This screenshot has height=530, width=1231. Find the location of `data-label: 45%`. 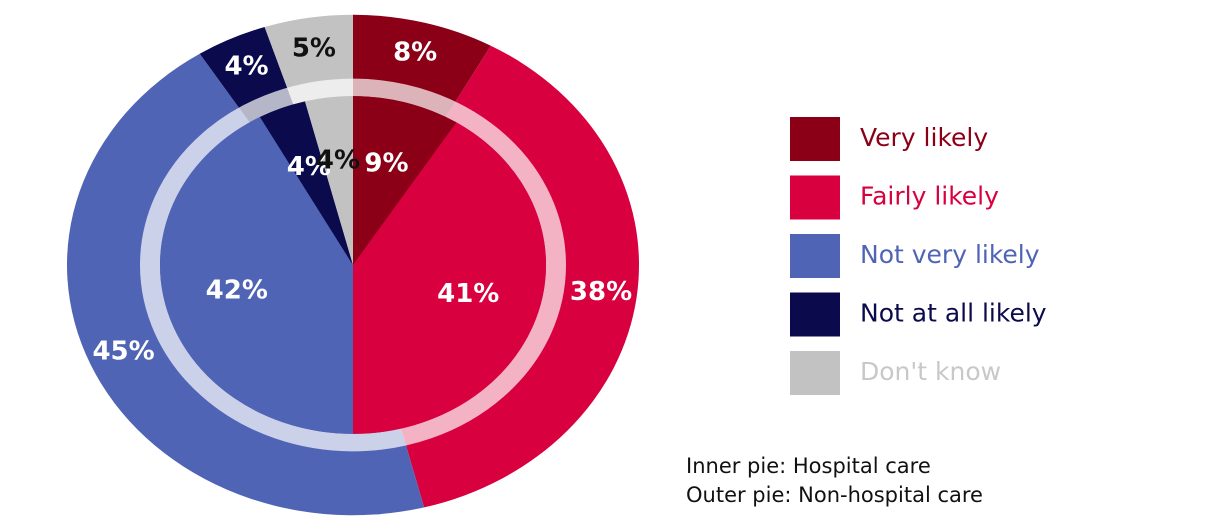

data-label: 45% is located at coordinates (123, 351).